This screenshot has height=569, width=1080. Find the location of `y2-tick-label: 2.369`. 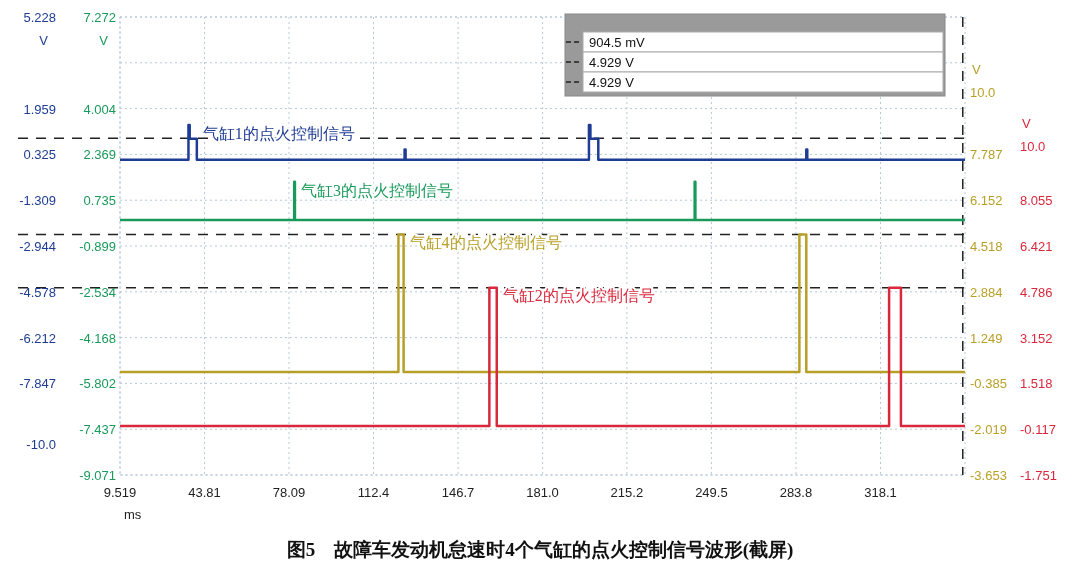

y2-tick-label: 2.369 is located at coordinates (99, 155).